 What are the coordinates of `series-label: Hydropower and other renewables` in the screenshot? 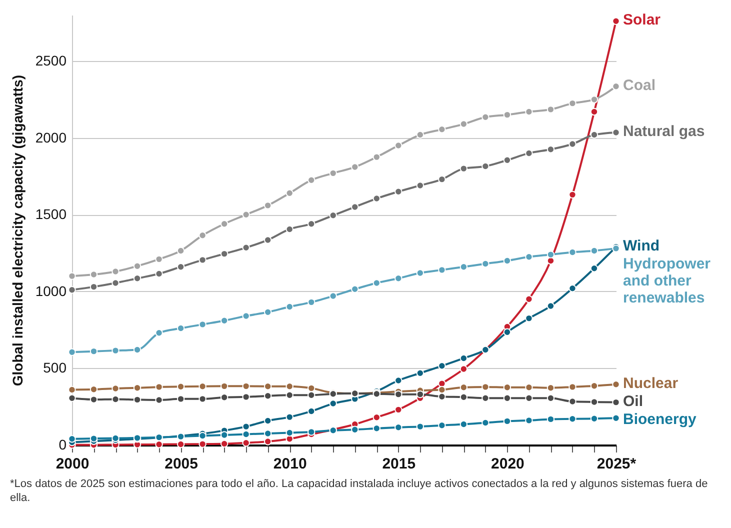 It's located at (667, 280).